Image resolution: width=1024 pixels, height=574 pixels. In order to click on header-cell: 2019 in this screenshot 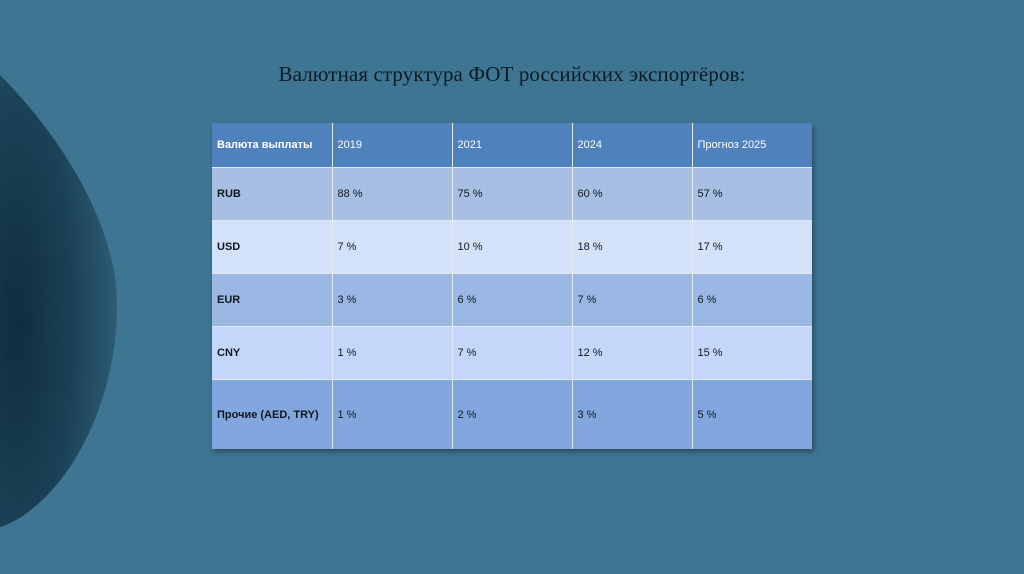, I will do `click(392, 145)`.